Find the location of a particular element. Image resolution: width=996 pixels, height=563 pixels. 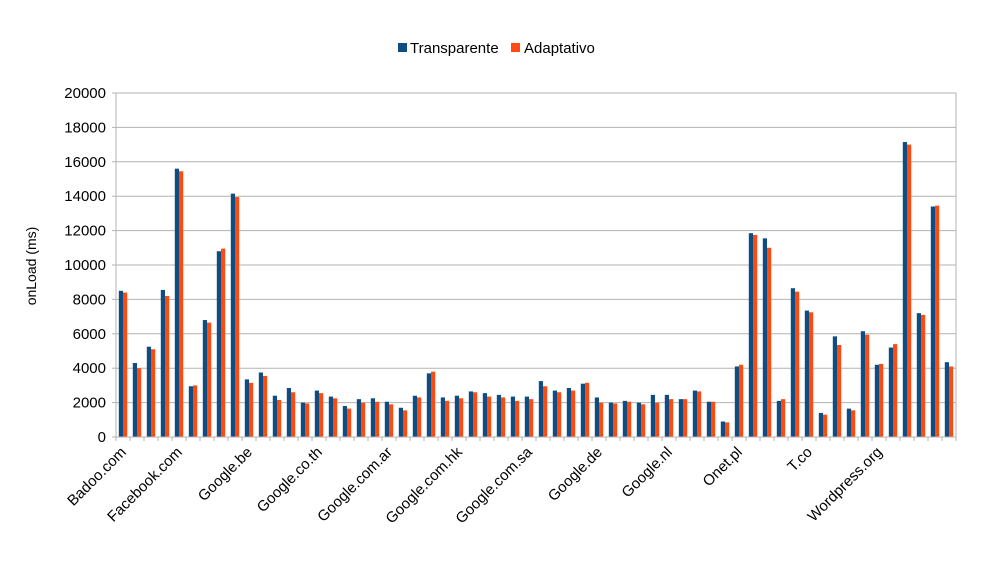

x-tick-label: Google.be is located at coordinates (225, 474).